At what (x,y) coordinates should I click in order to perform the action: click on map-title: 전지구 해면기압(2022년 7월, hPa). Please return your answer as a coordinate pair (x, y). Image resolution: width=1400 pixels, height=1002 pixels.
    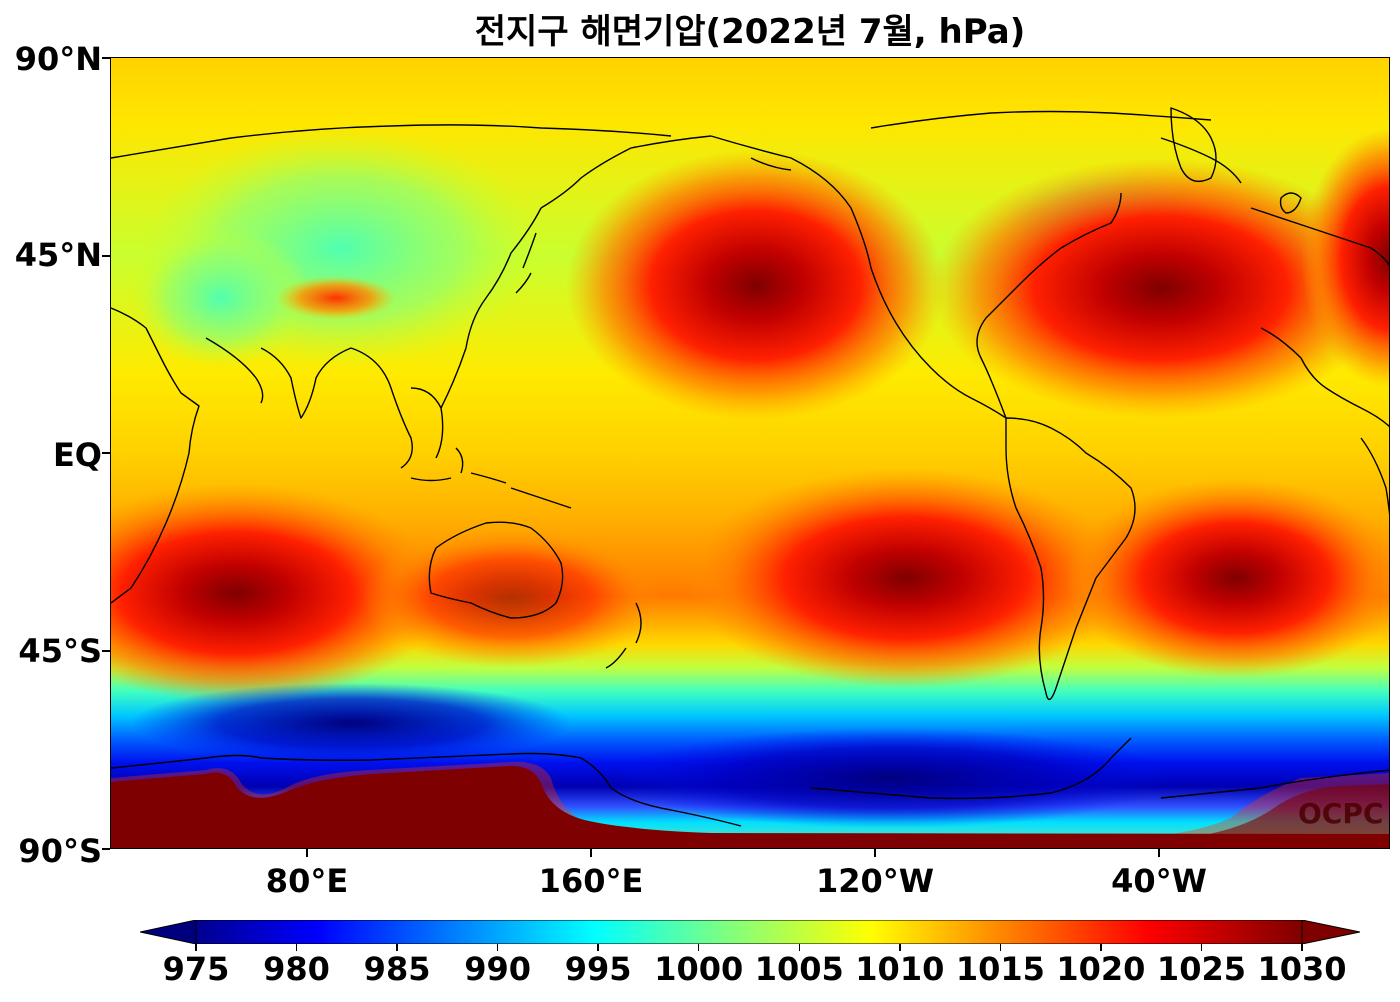
    Looking at the image, I should click on (750, 32).